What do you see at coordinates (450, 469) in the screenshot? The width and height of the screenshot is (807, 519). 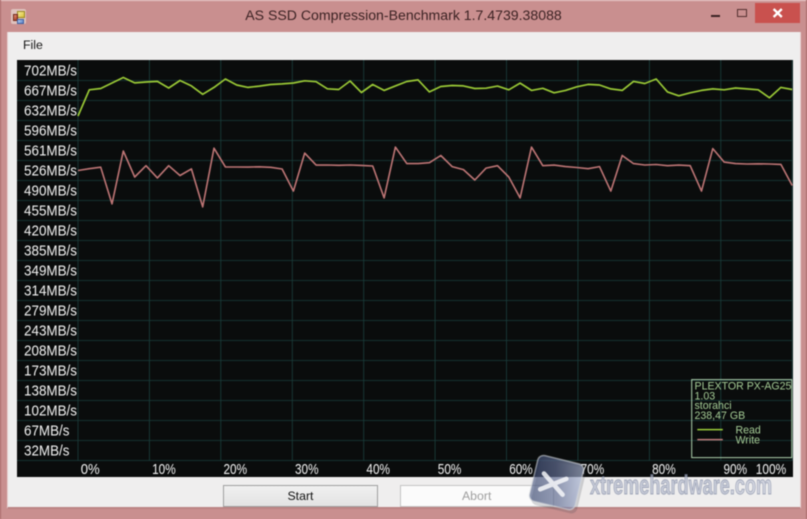 I see `svg-text: 50%` at bounding box center [450, 469].